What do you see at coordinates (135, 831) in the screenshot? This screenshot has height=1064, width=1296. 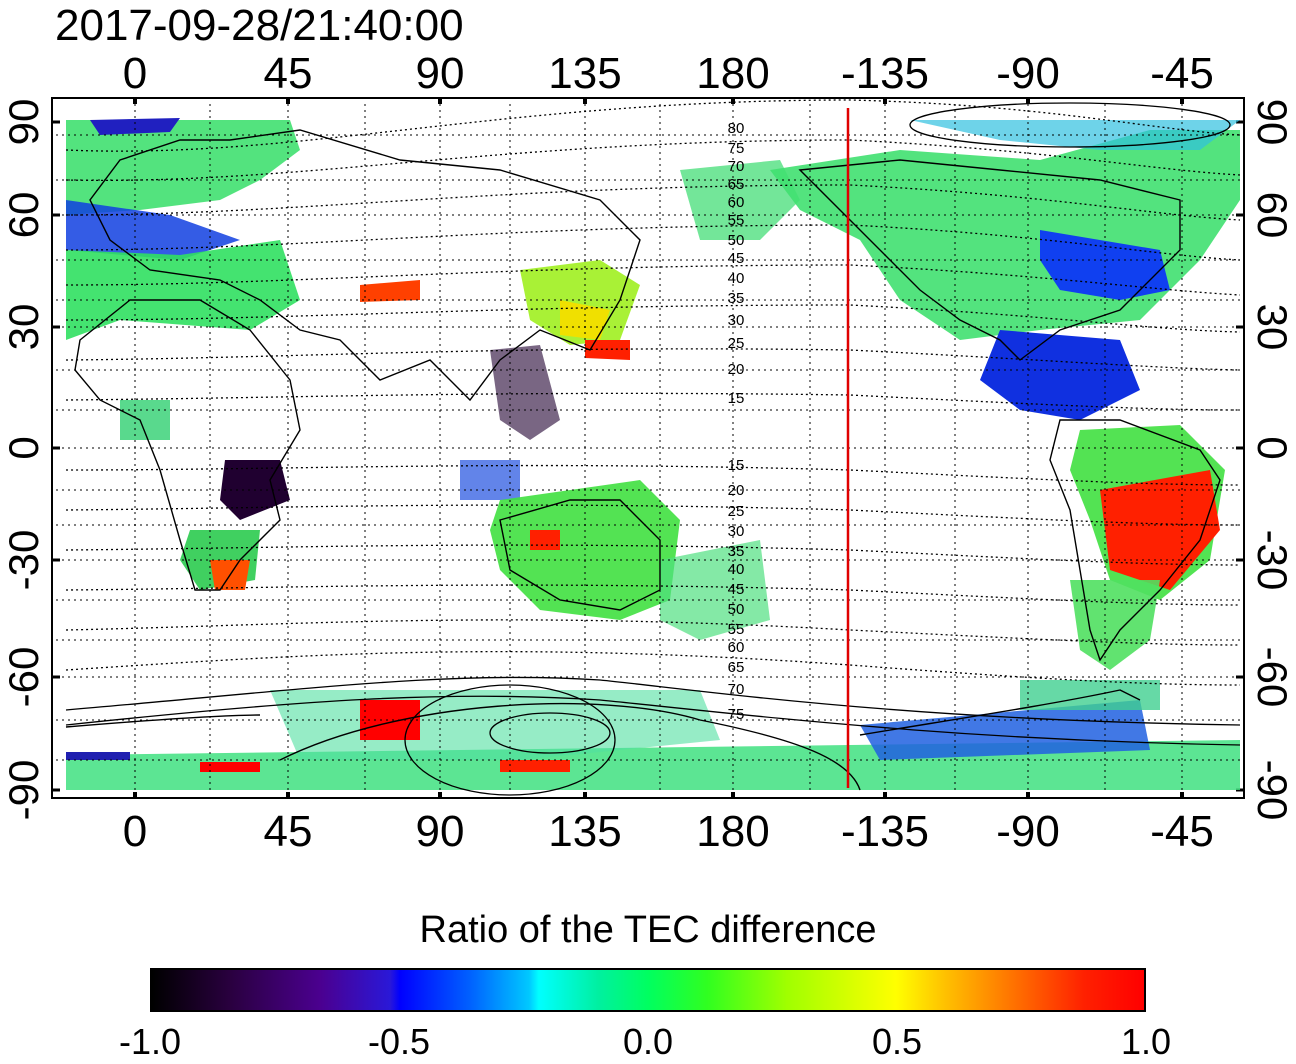 I see `bottom-lon-label: 0` at bounding box center [135, 831].